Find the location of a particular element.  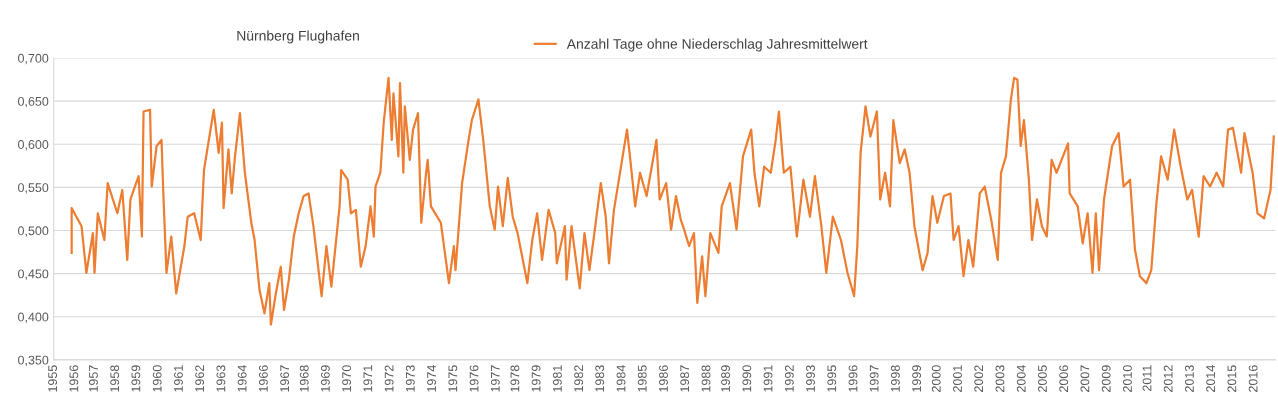

x-tick-label: 1969 is located at coordinates (325, 378).